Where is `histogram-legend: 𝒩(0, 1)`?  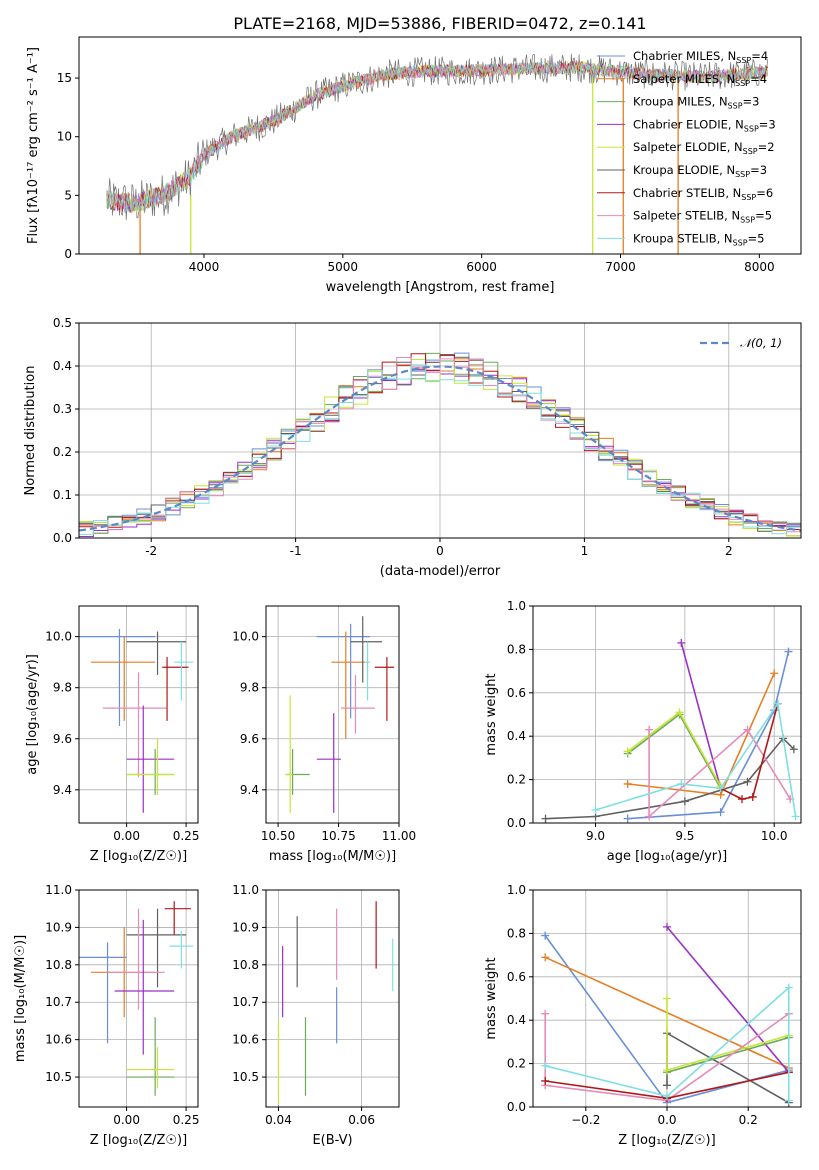
histogram-legend: 𝒩(0, 1) is located at coordinates (741, 343).